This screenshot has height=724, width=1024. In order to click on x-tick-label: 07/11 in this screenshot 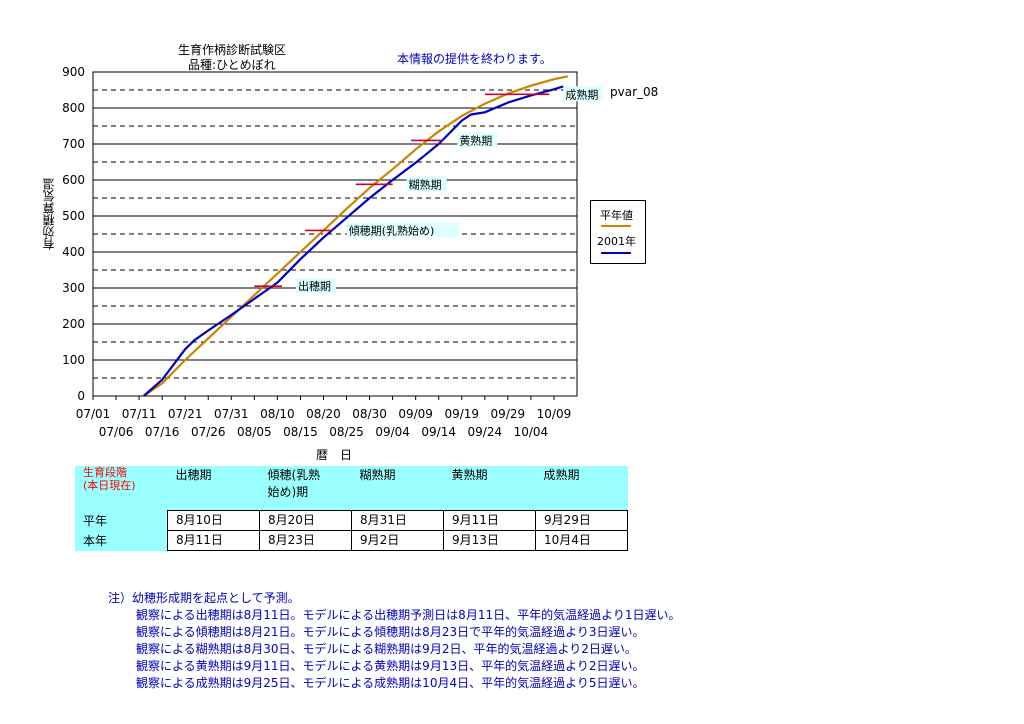, I will do `click(139, 414)`.